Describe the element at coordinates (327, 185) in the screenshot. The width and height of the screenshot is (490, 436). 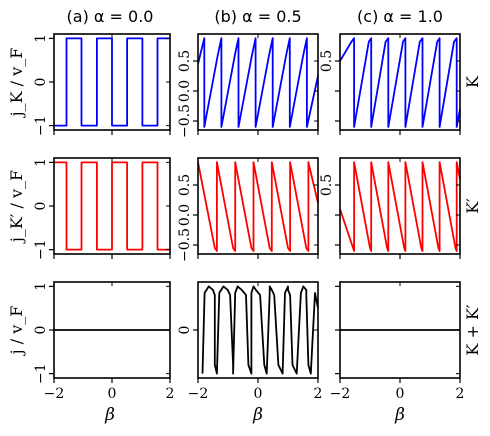
I see `yticklabel-kprime-c-2: 0.5` at that location.